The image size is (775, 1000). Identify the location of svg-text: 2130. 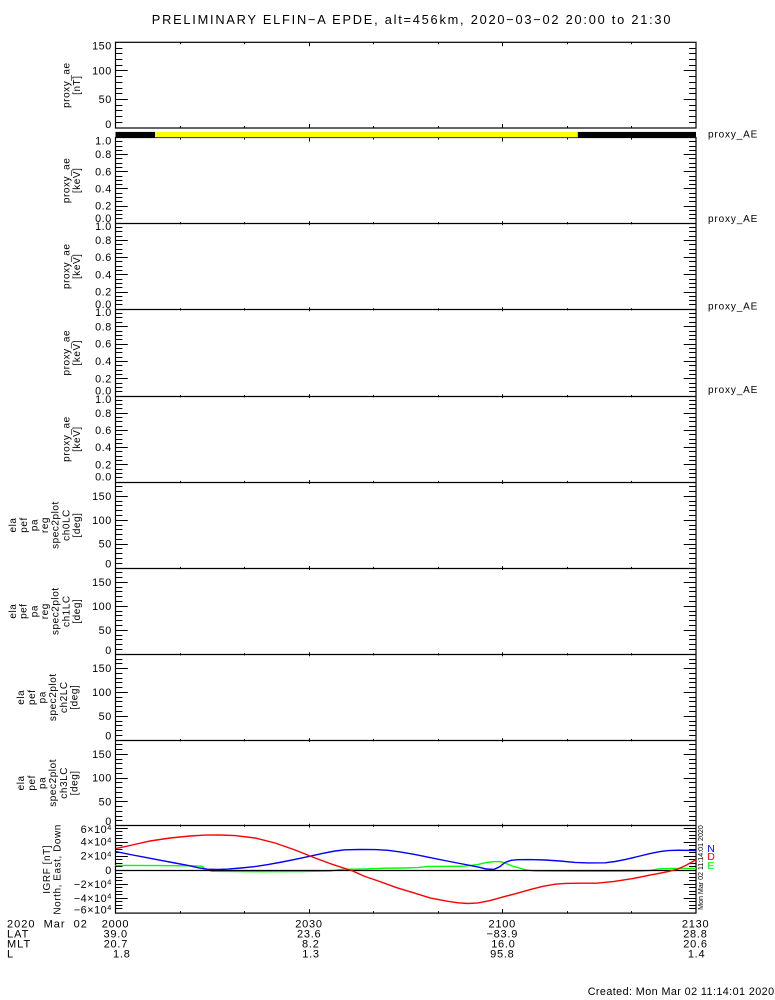
(695, 925).